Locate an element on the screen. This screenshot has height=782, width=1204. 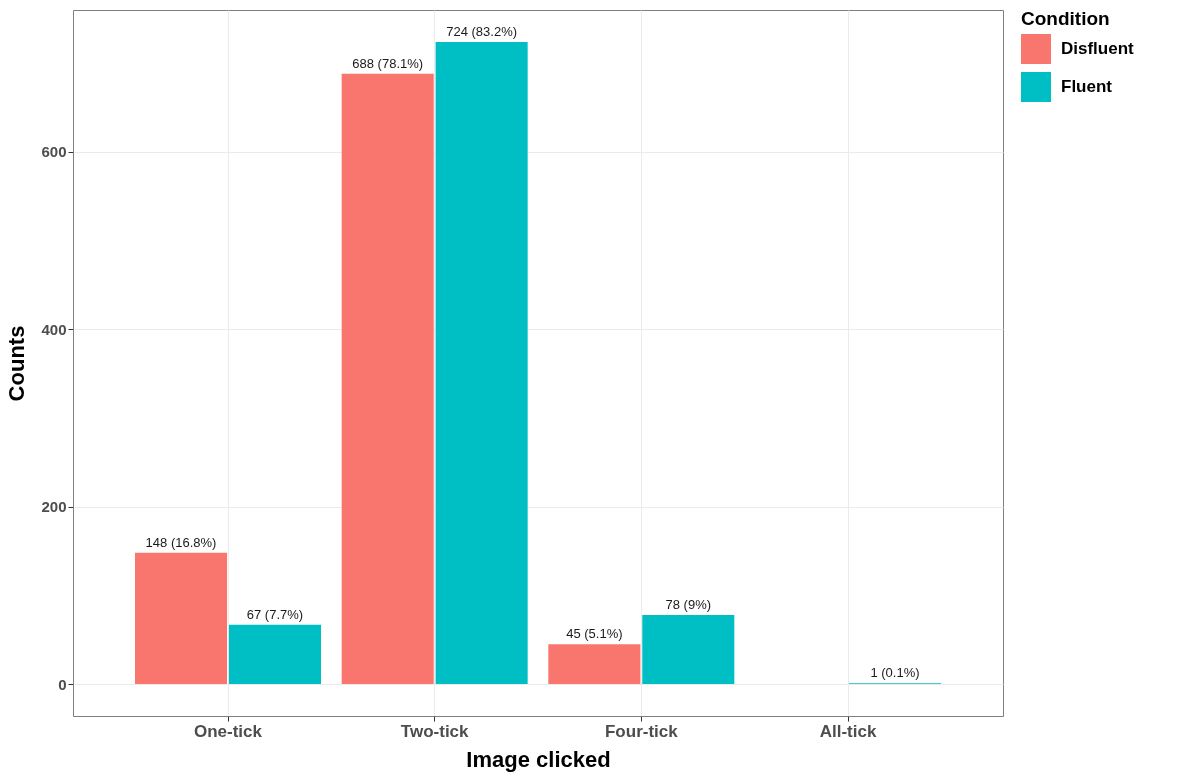
y-tick-label: 200 is located at coordinates (54, 507).